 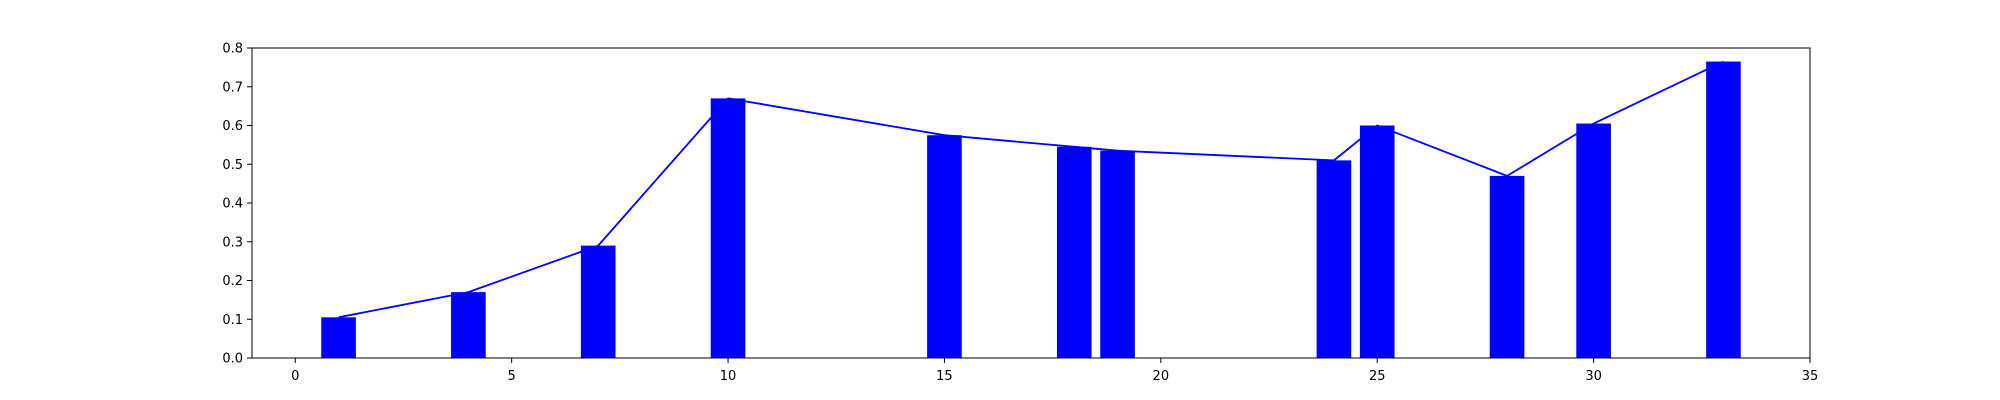 I want to click on y-ticks-group: 0.0 0.1 0.2 0.3 0.4 0.5 0.6 0.7 0.8, so click(x=237, y=204).